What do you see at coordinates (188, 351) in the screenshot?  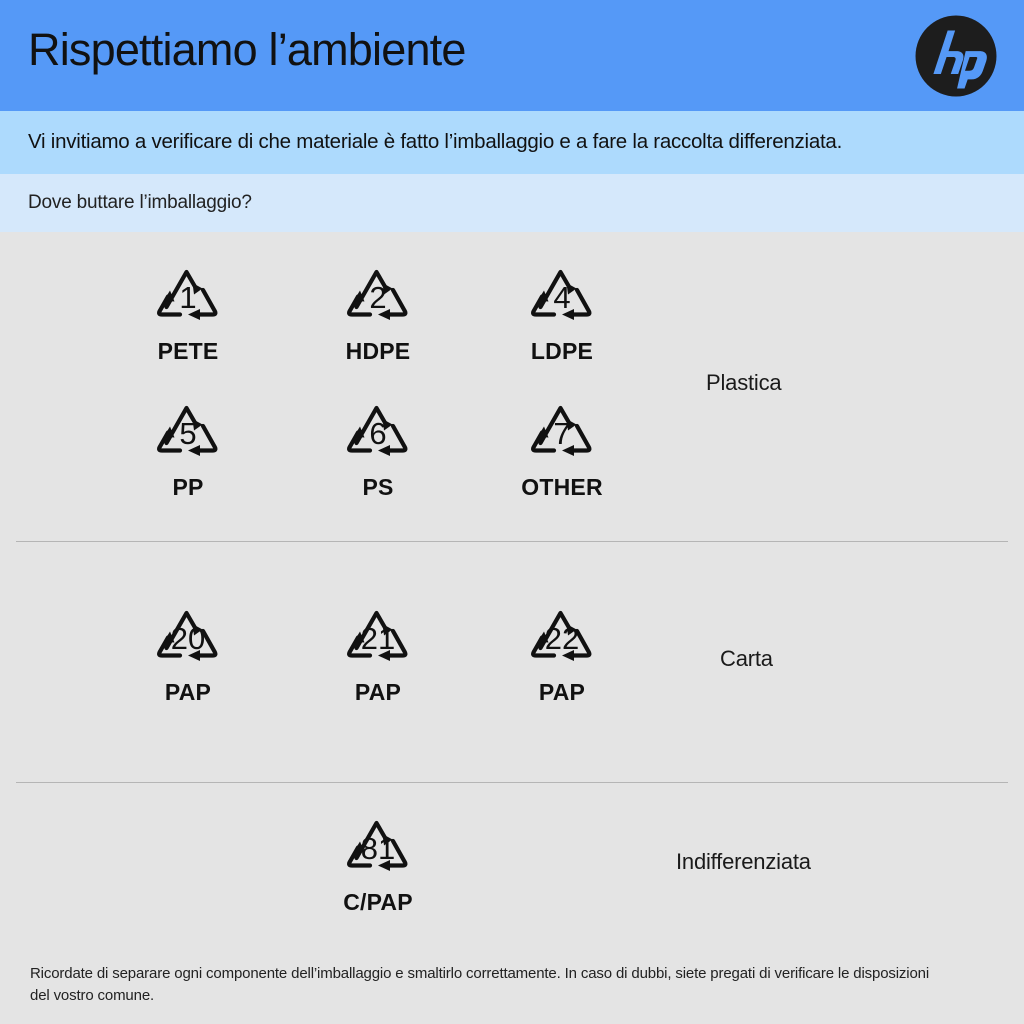 I see `symbol-label: PETE` at bounding box center [188, 351].